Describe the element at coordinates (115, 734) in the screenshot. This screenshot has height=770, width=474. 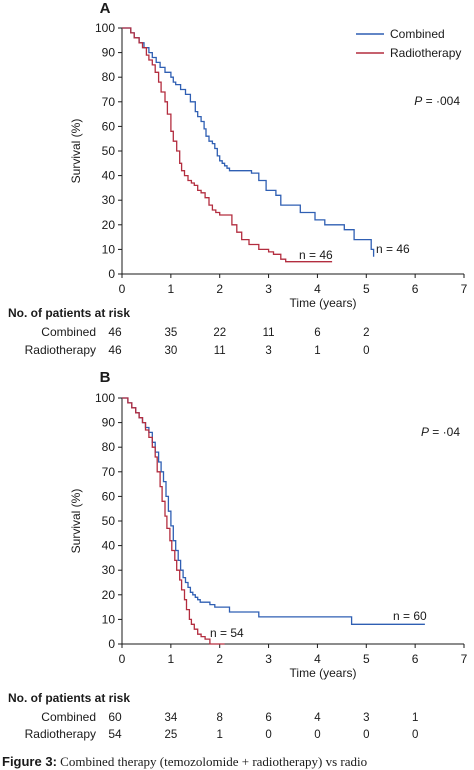
I see `risk-value: 54` at that location.